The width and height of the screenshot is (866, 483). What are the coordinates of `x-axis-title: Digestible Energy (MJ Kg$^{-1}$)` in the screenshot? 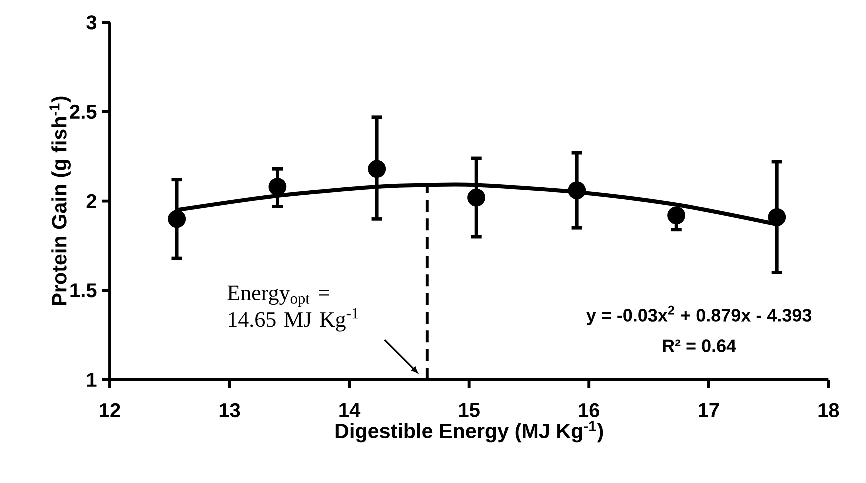 It's located at (470, 432).